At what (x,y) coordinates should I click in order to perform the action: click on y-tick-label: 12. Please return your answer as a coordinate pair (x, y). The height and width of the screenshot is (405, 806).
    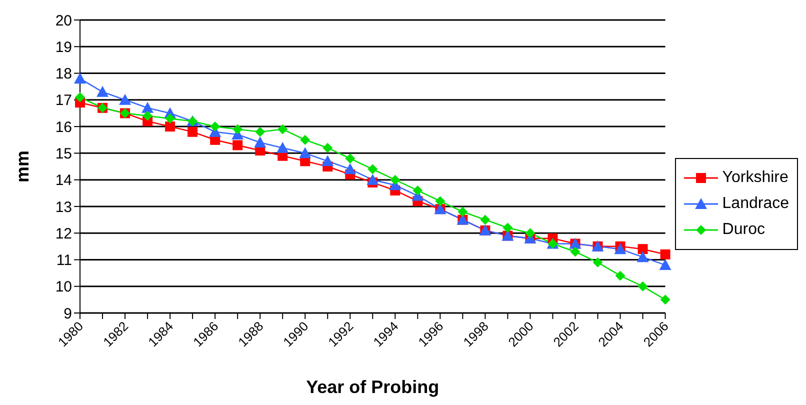
    Looking at the image, I should click on (63, 233).